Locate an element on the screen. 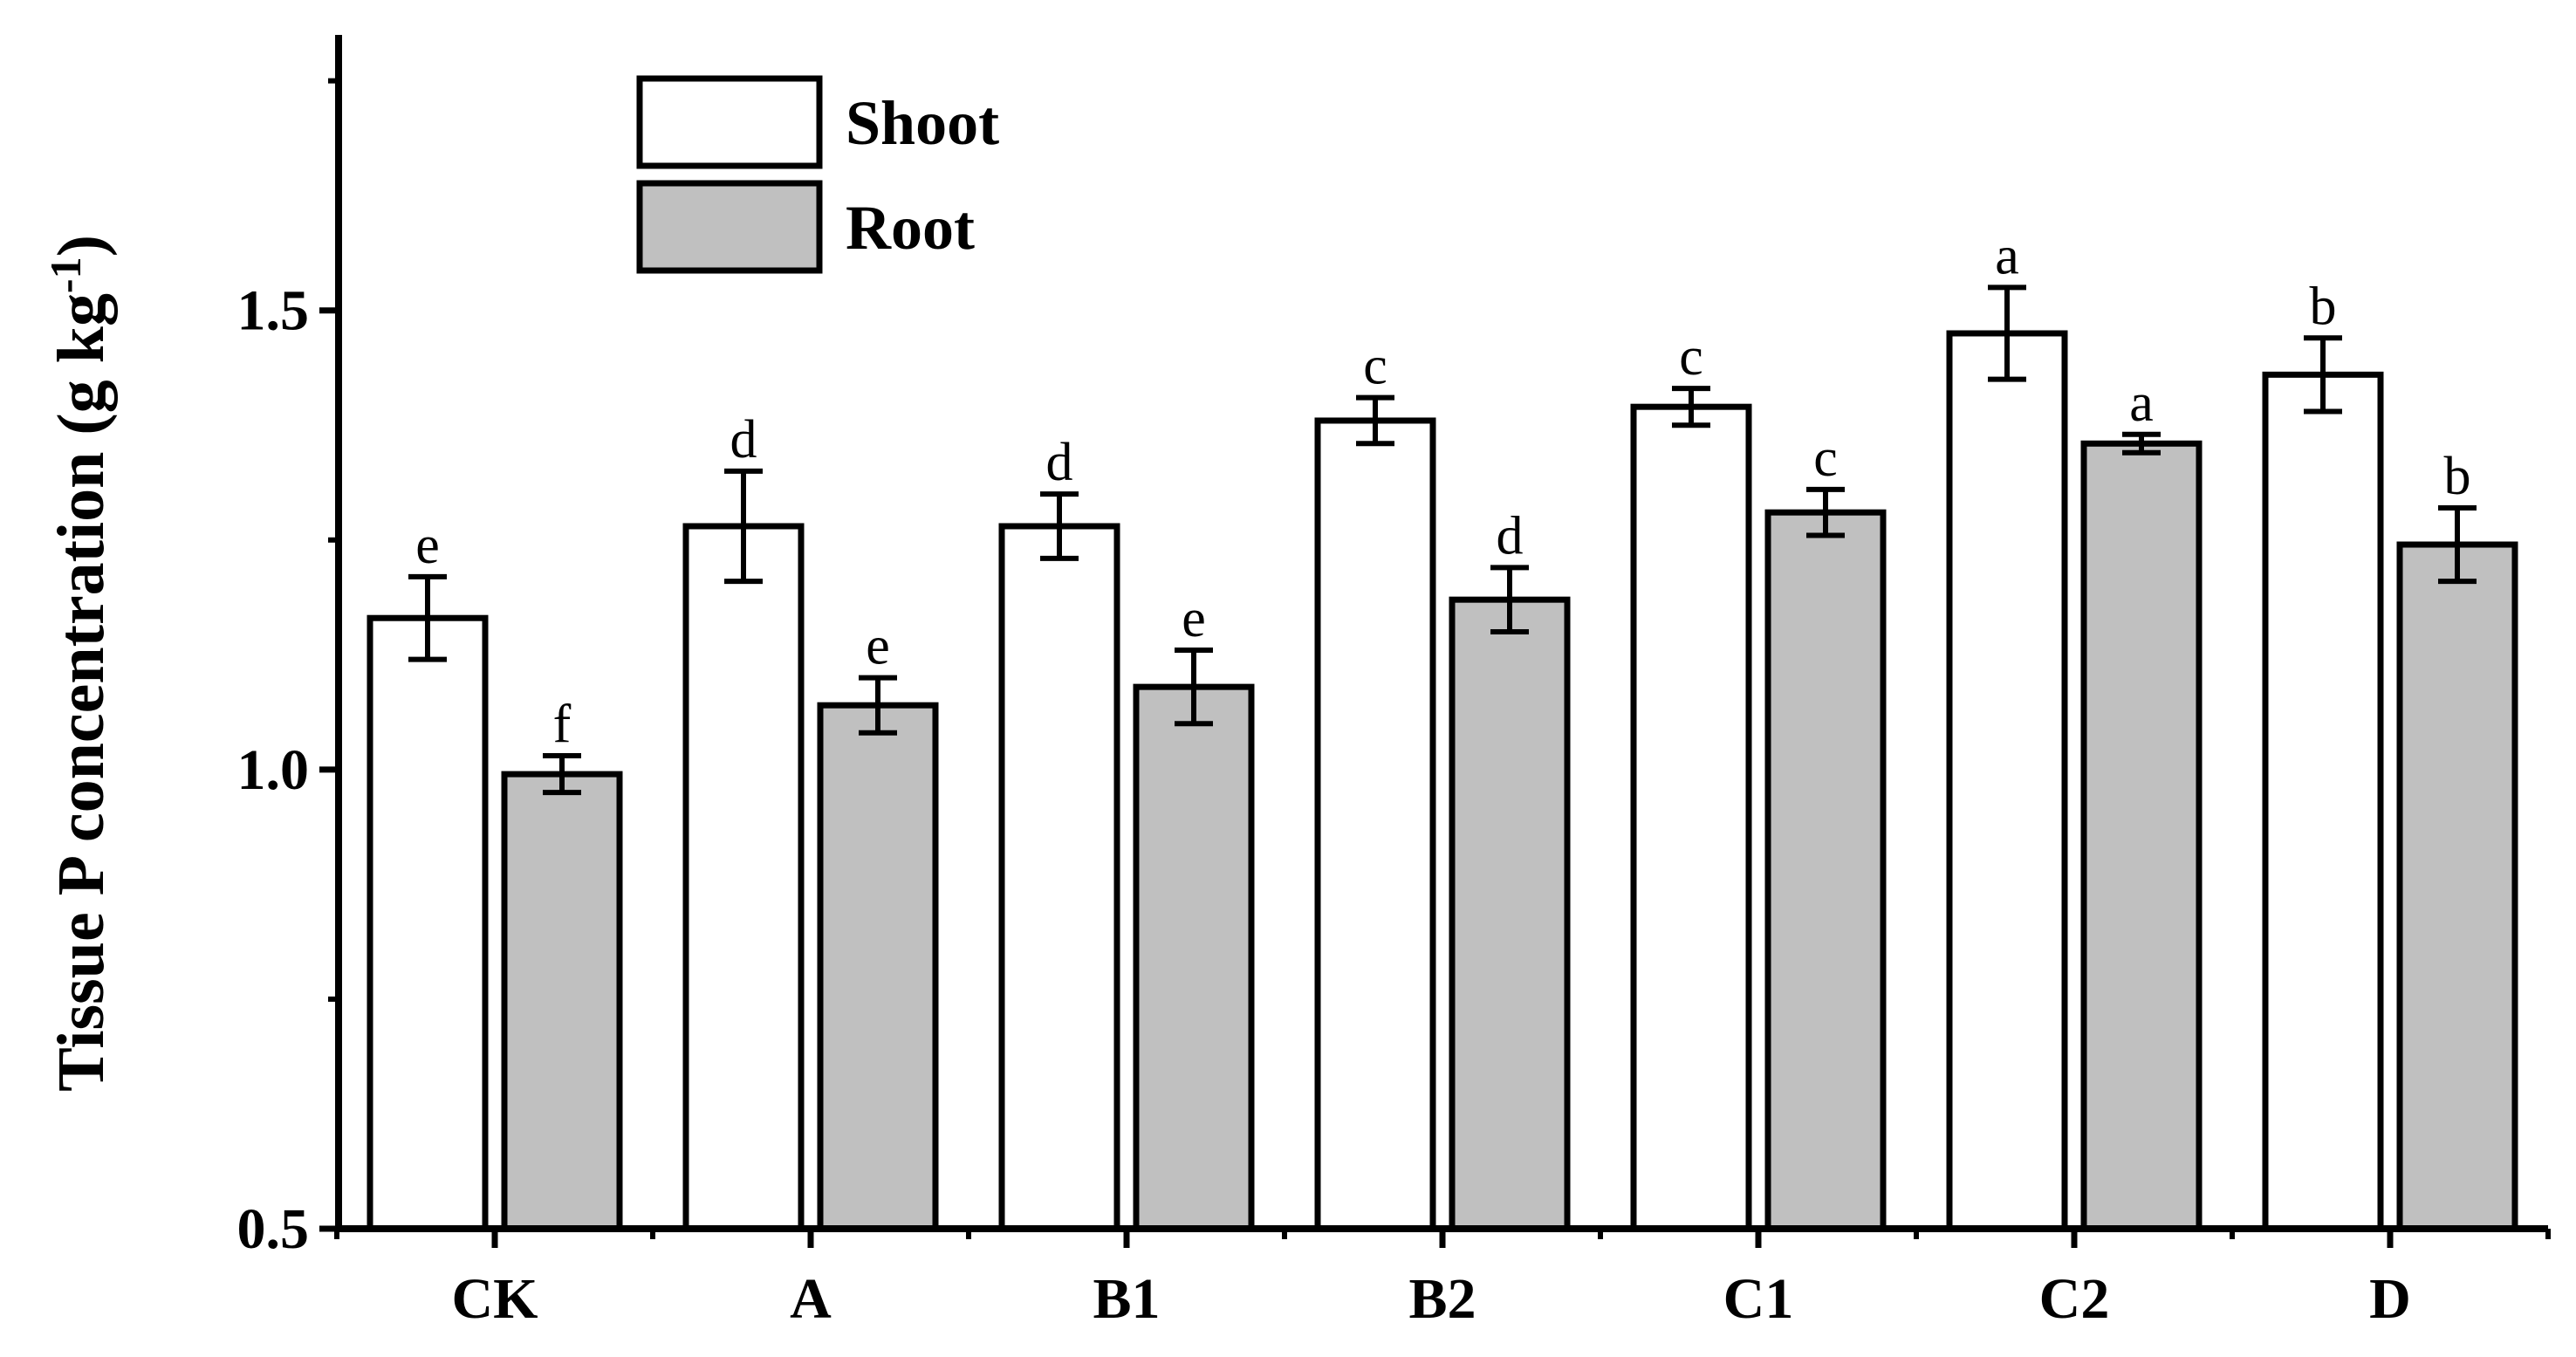  y-axis-title-superscript: -1 is located at coordinates (66, 275).